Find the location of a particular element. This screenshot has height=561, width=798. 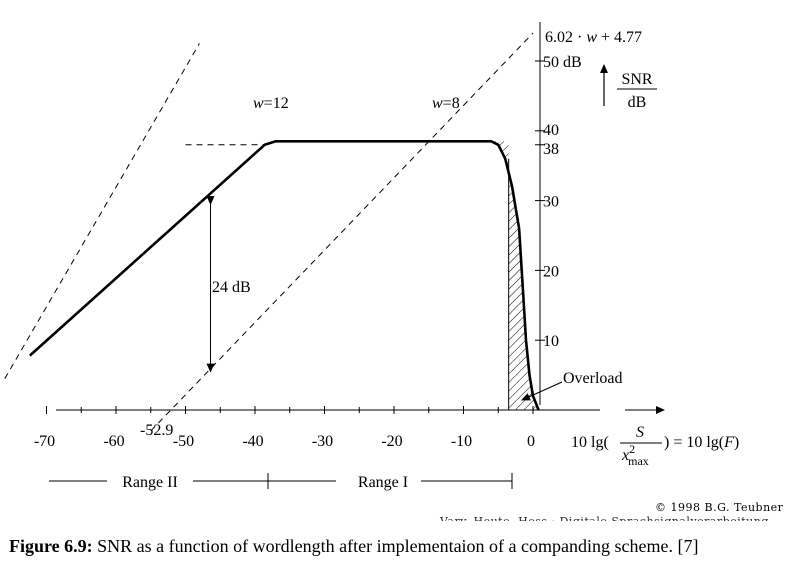

x-label-prefix: 10 lg( is located at coordinates (590, 442).